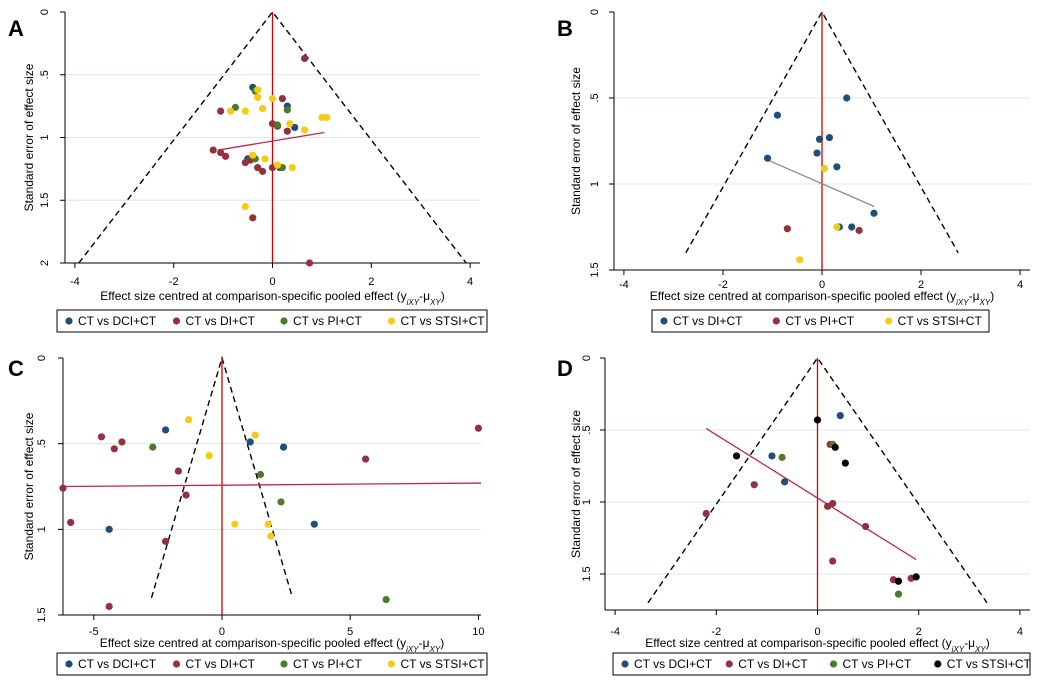 This screenshot has width=1038, height=685. I want to click on x-tick-label: 5, so click(350, 632).